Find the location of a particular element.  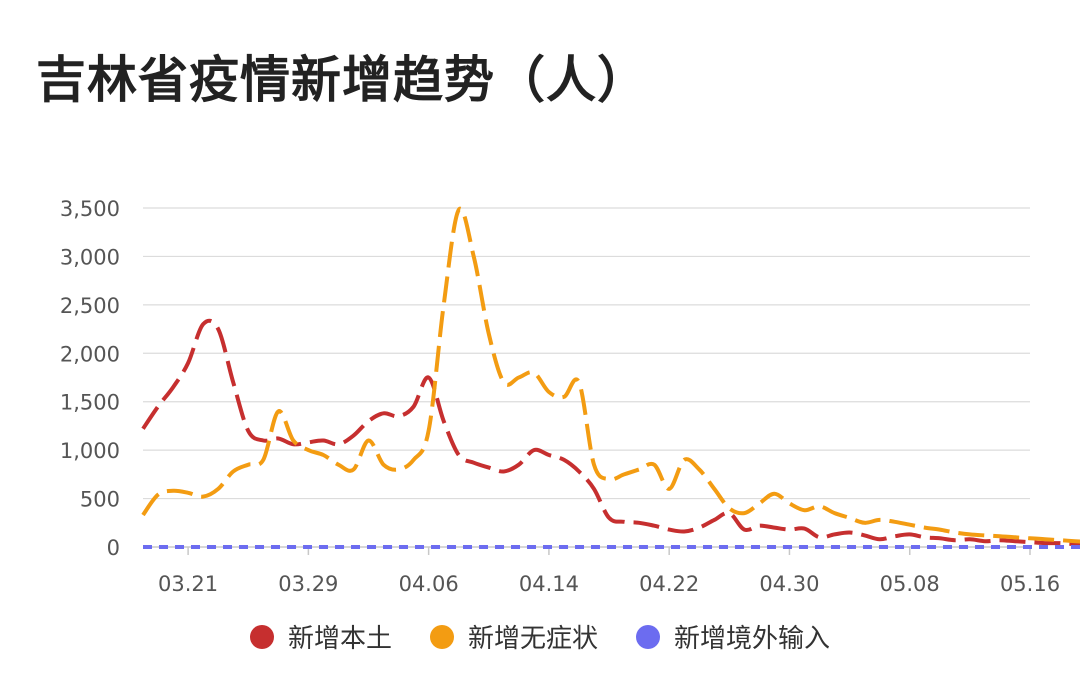

y-tick-label: 0 is located at coordinates (113, 548).